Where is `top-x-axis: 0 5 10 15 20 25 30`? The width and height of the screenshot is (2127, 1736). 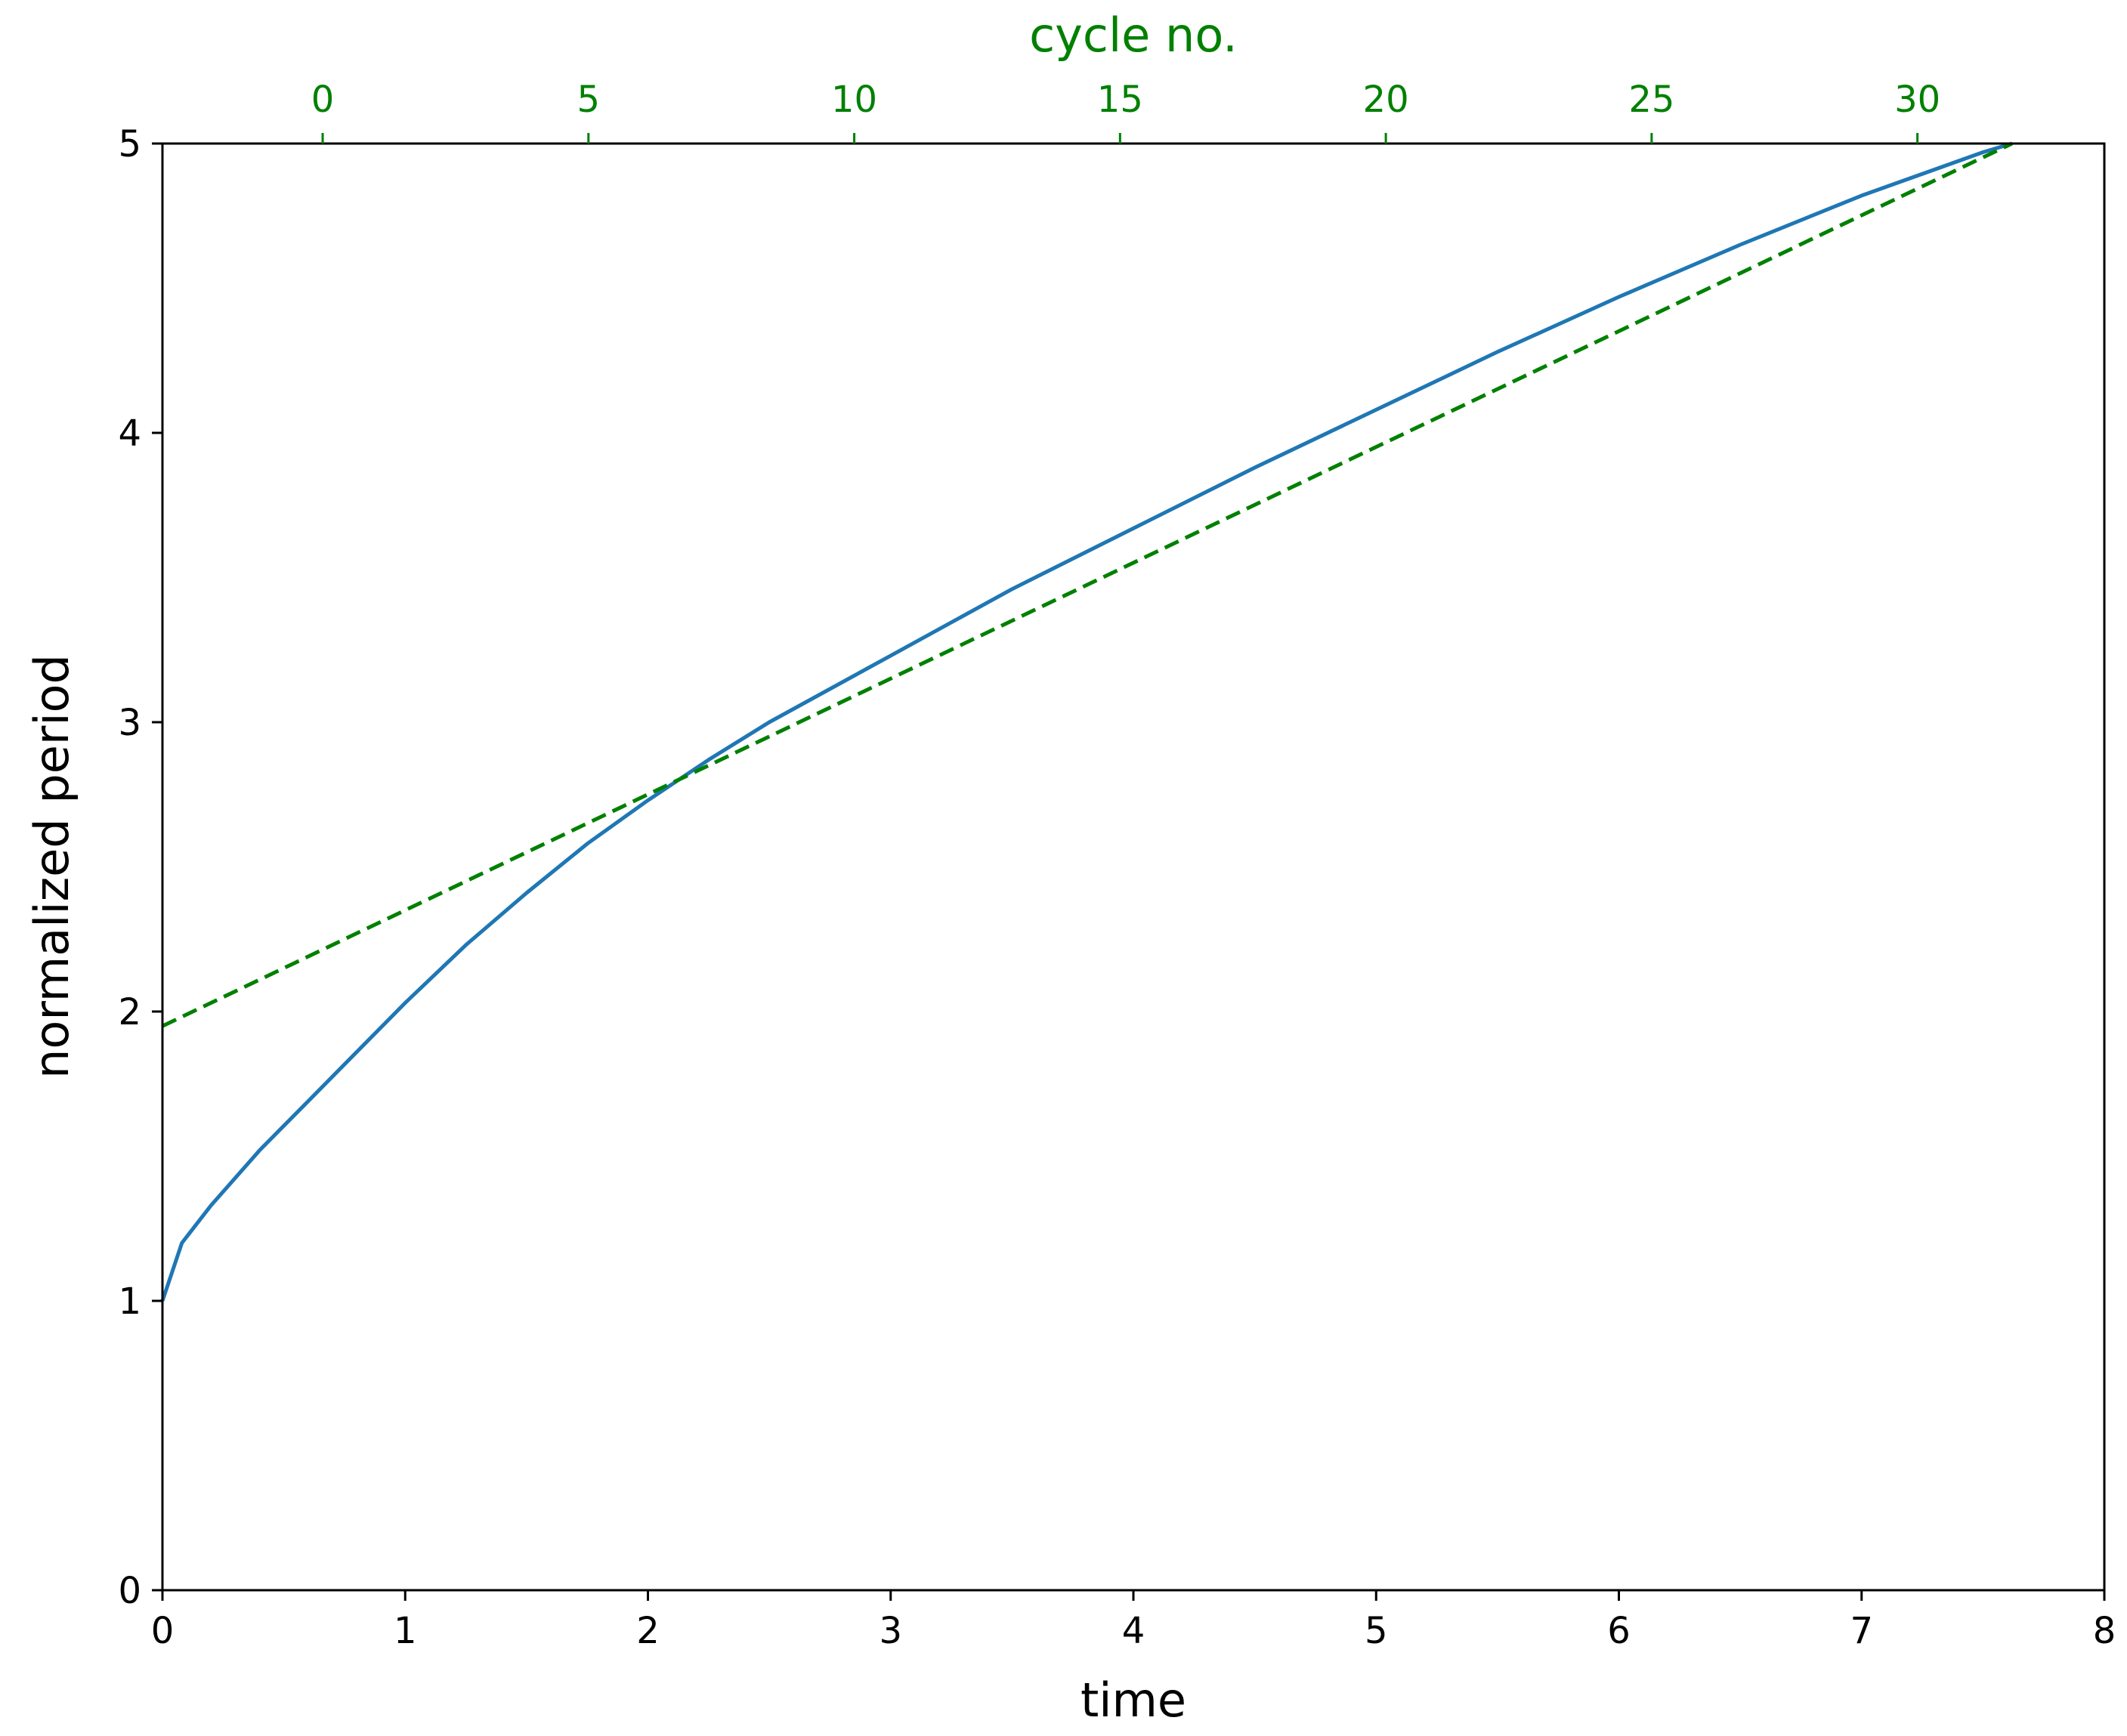
top-x-axis: 0 5 10 15 20 25 30 is located at coordinates (1125, 111).